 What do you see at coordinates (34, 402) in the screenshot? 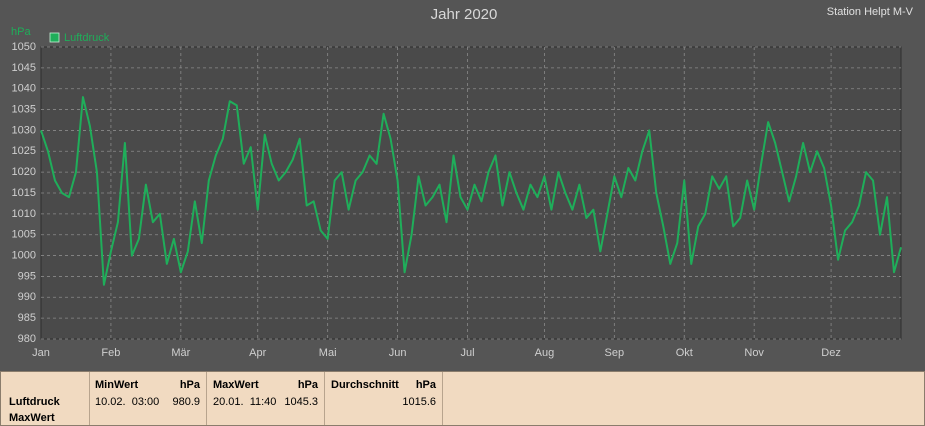
I see `row-label: Luftdruck` at bounding box center [34, 402].